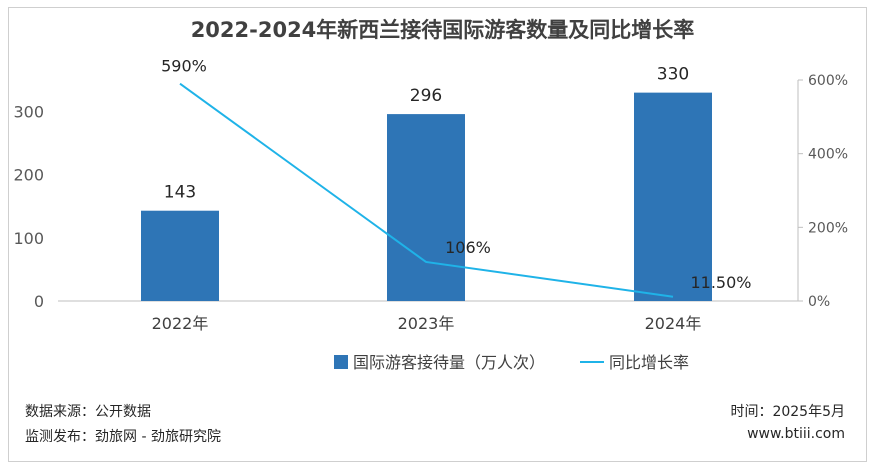 The width and height of the screenshot is (885, 469). Describe the element at coordinates (649, 362) in the screenshot. I see `legend-line-label: 同比增长率` at that location.